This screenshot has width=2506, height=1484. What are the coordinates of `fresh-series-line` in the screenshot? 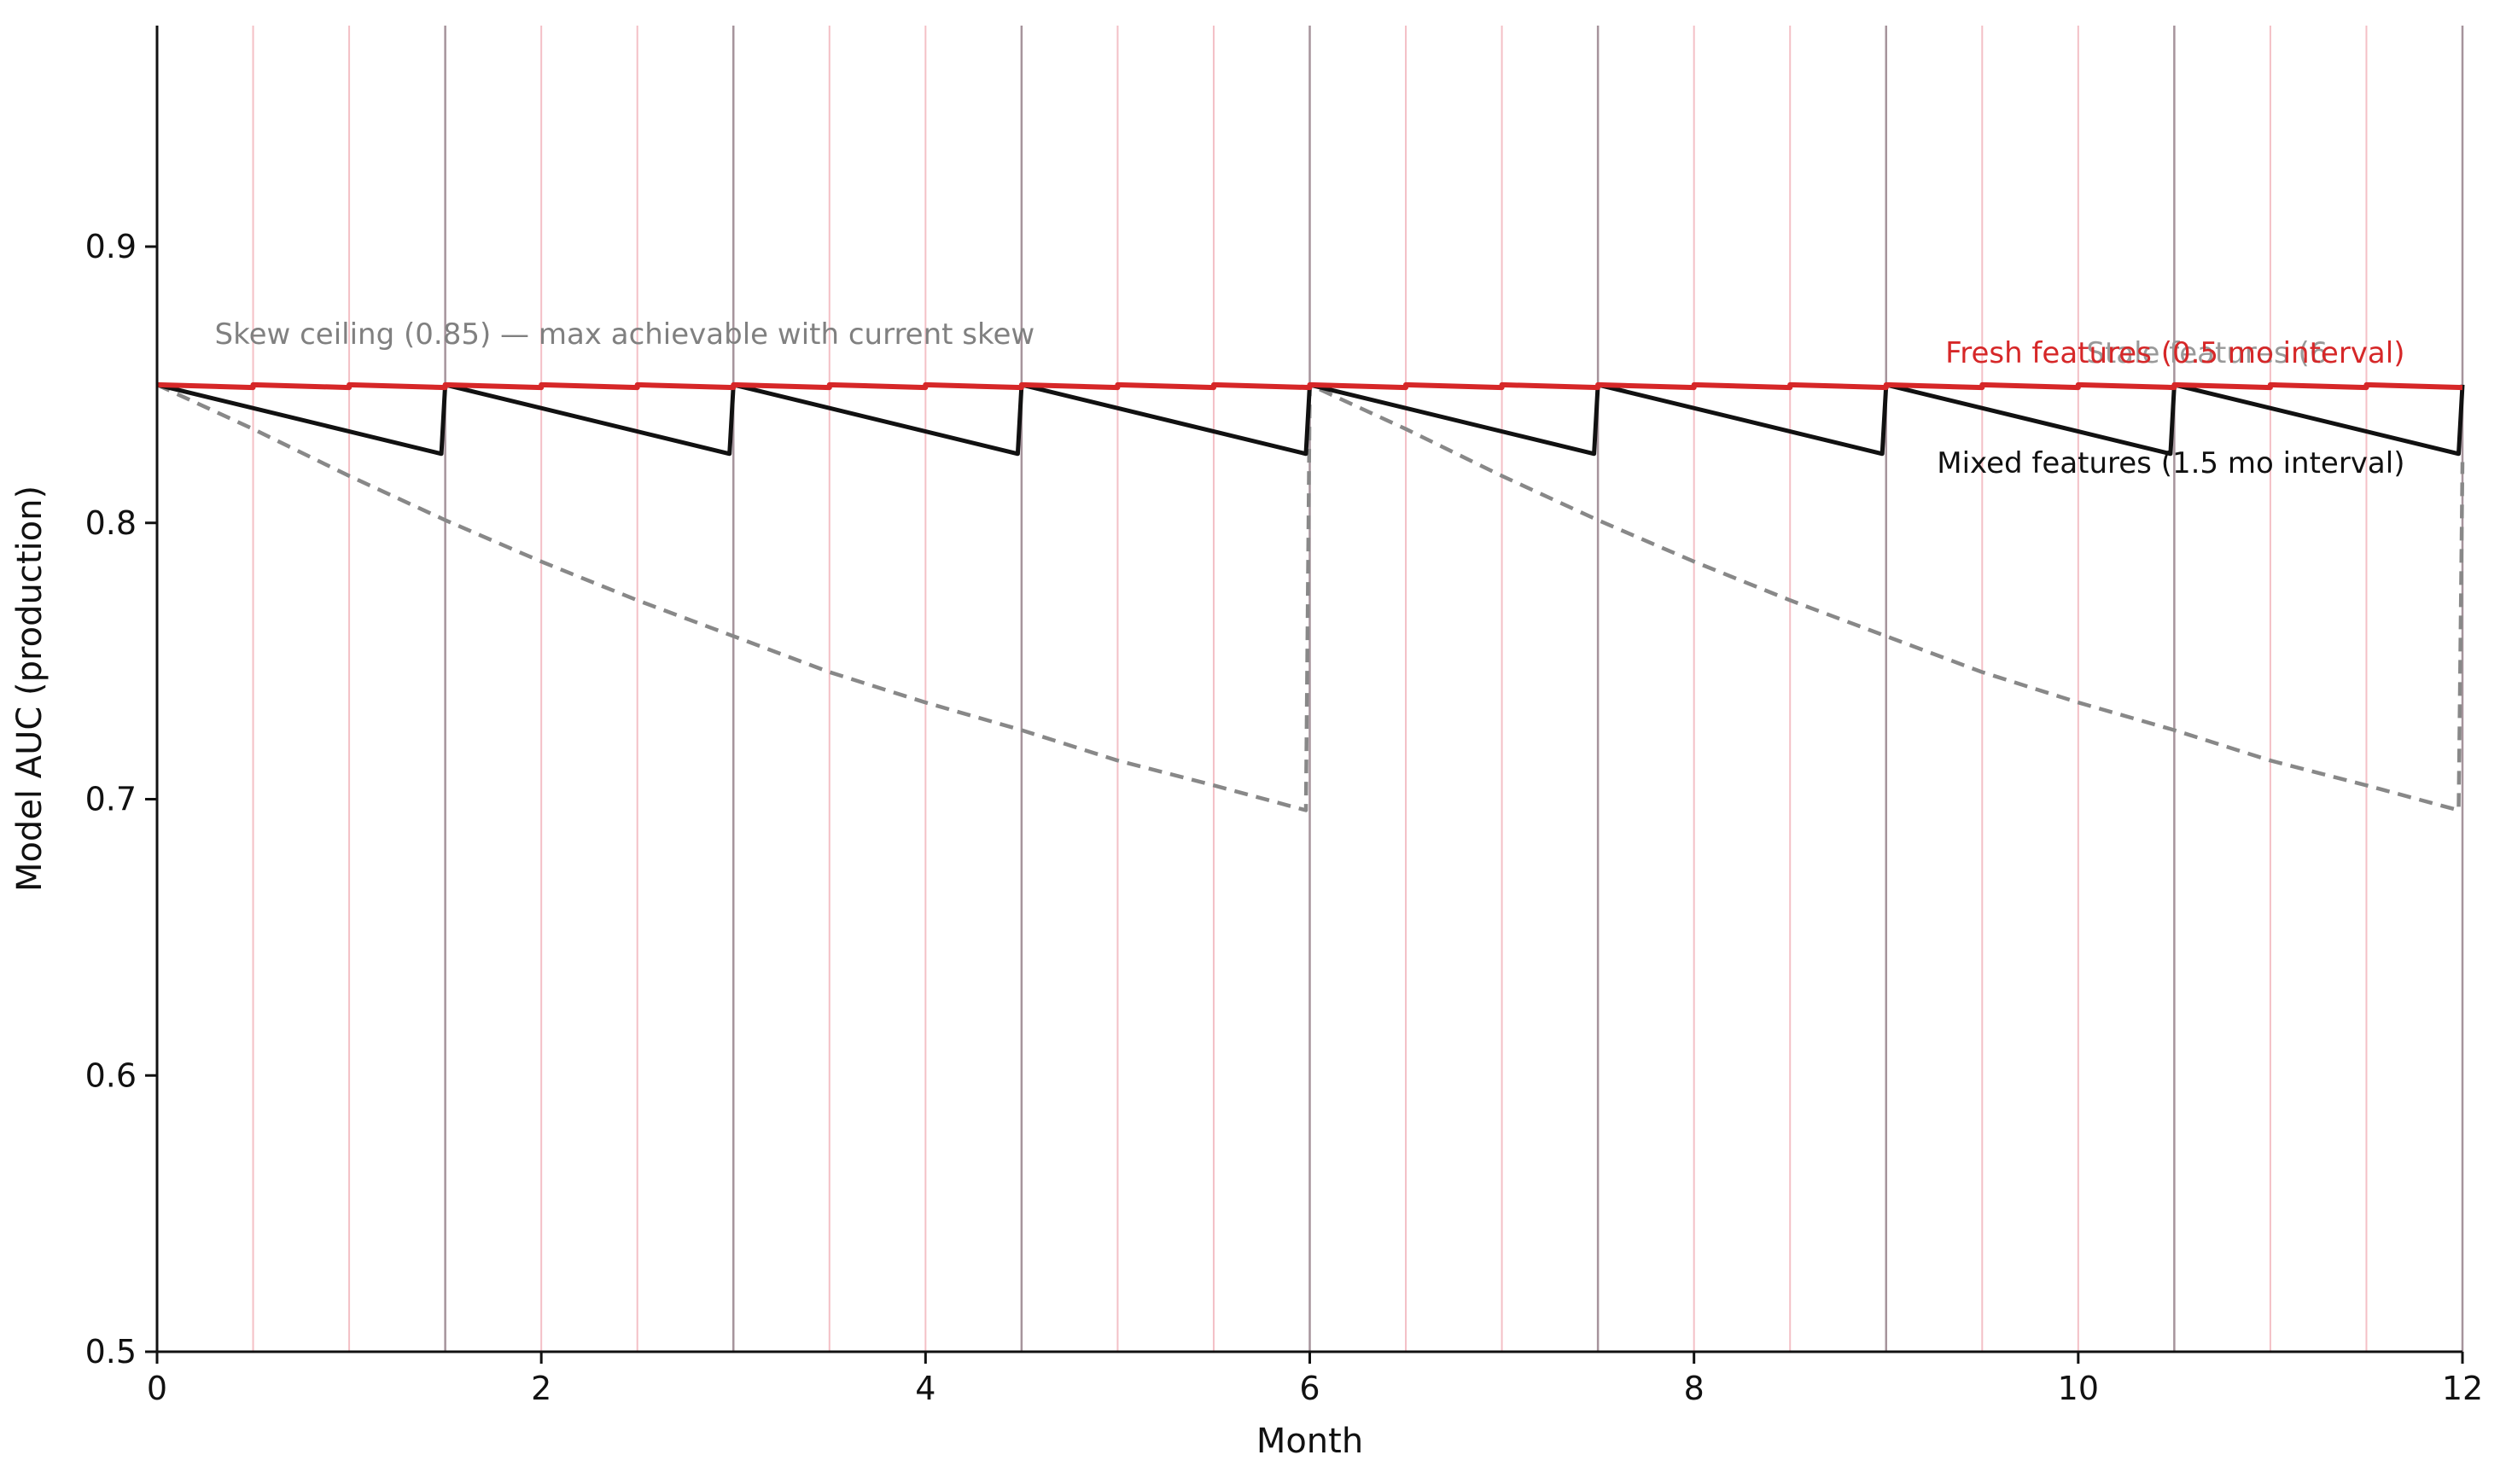 It's located at (1309, 386).